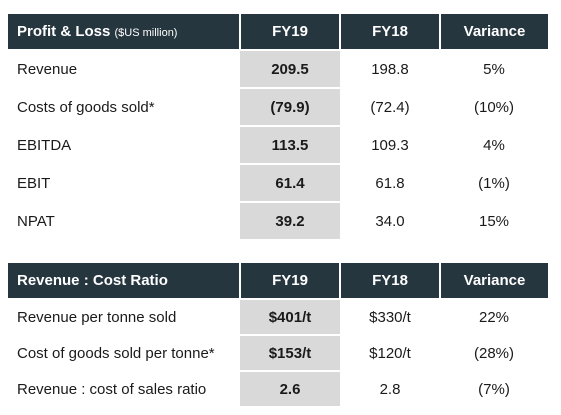 The width and height of the screenshot is (561, 415). Describe the element at coordinates (124, 69) in the screenshot. I see `row-label: Revenue` at that location.